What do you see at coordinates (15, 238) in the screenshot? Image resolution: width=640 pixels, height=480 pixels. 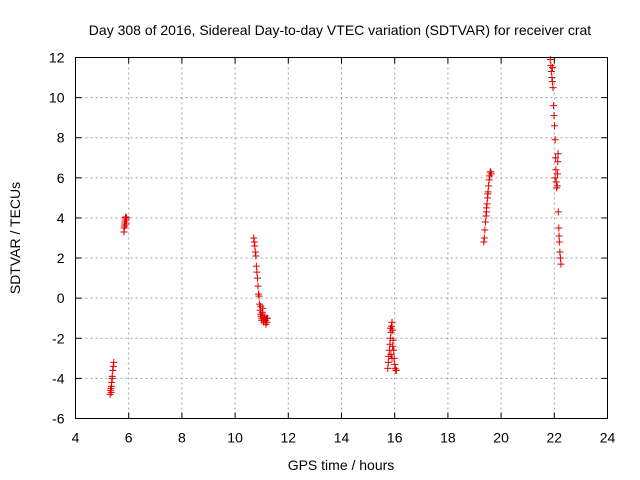 I see `y-axis-label: SDTVAR / TECUs` at bounding box center [15, 238].